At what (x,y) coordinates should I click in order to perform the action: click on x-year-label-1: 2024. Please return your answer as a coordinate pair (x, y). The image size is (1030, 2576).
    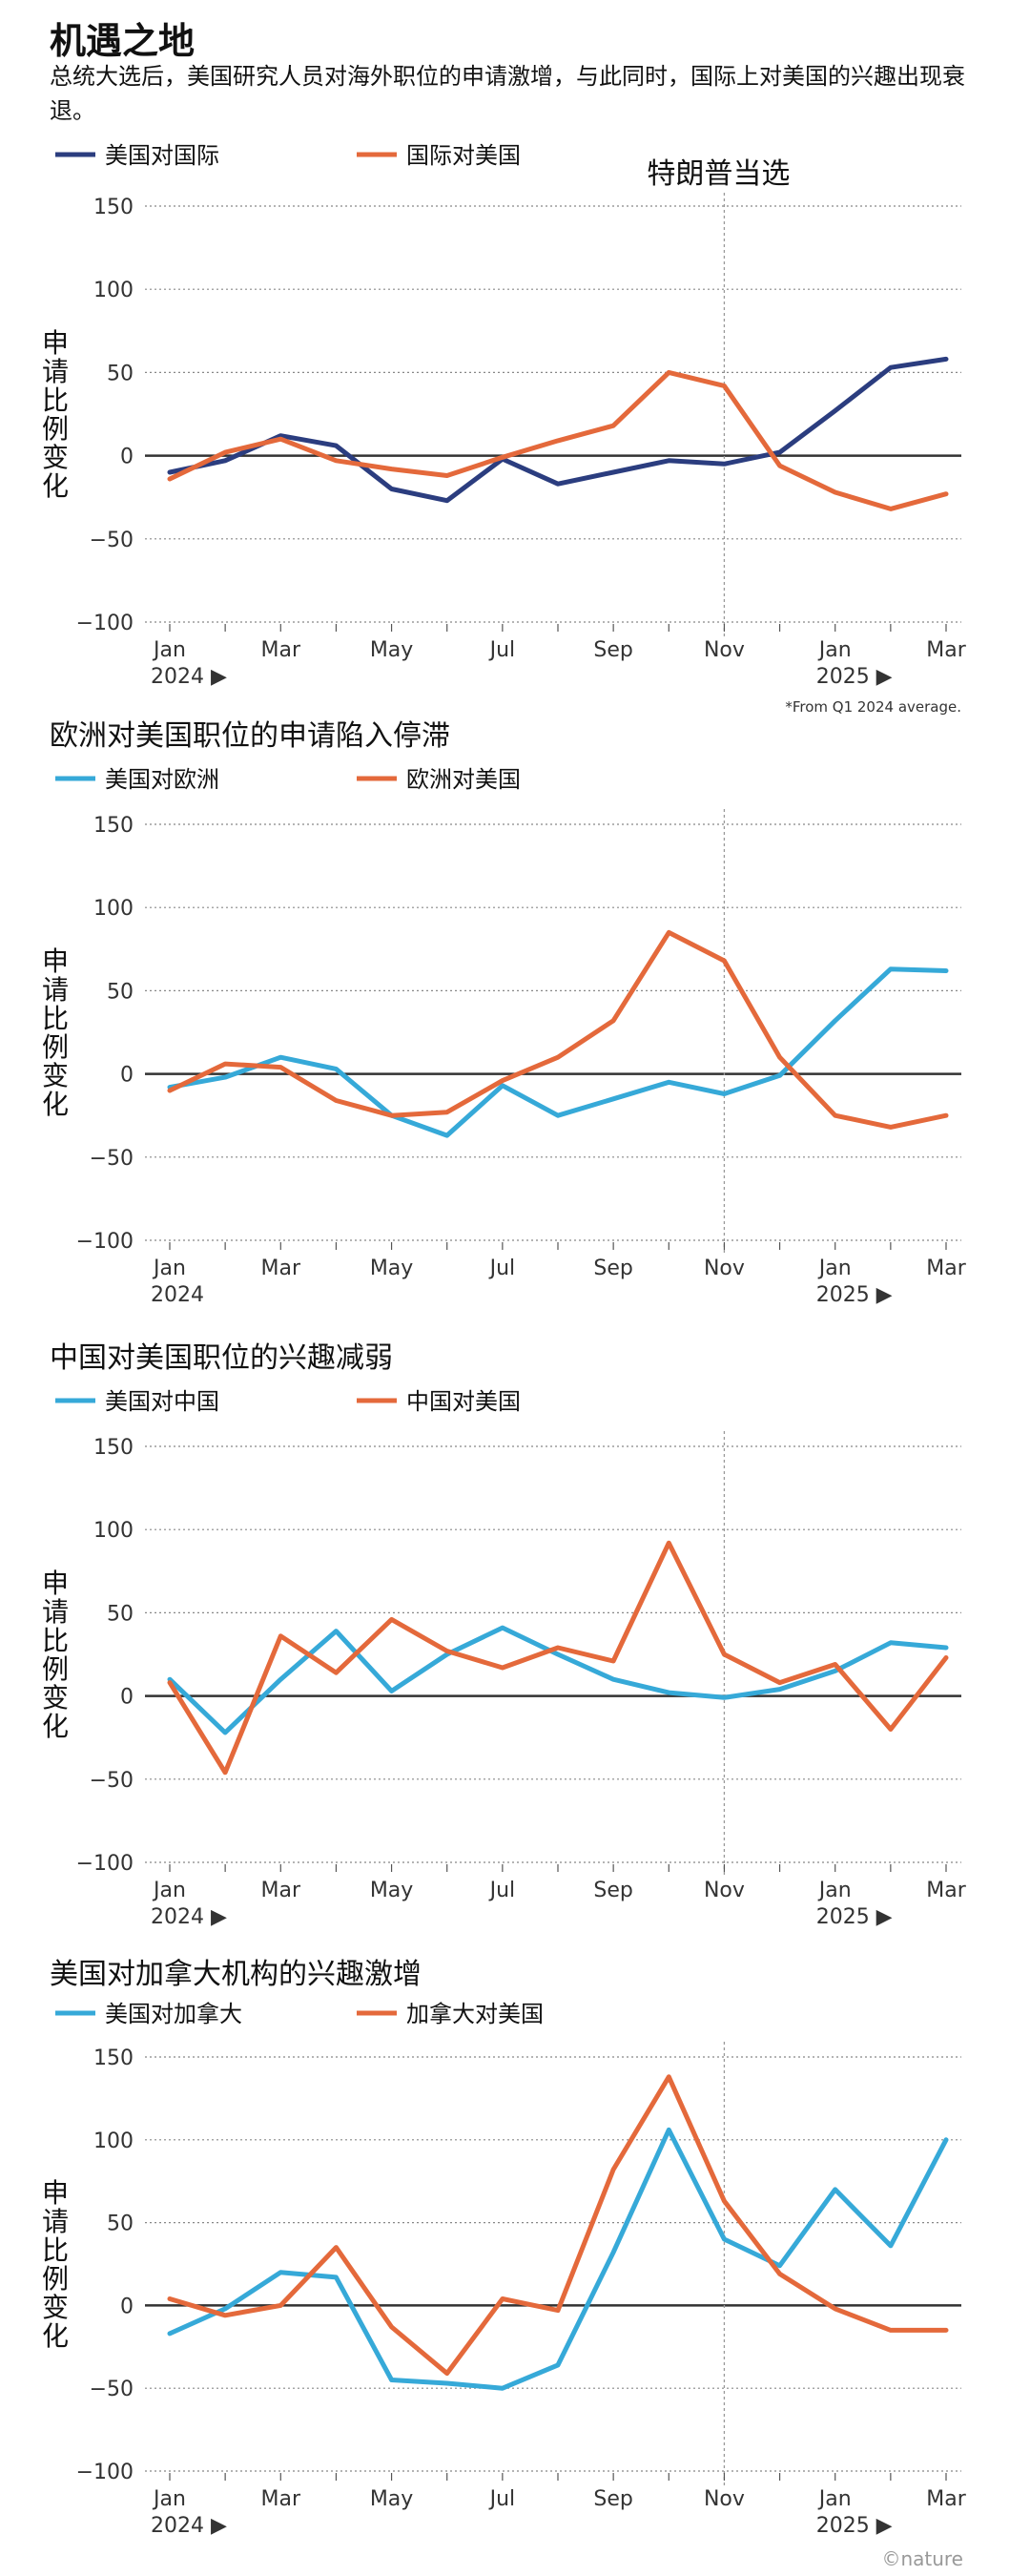
    Looking at the image, I should click on (177, 1295).